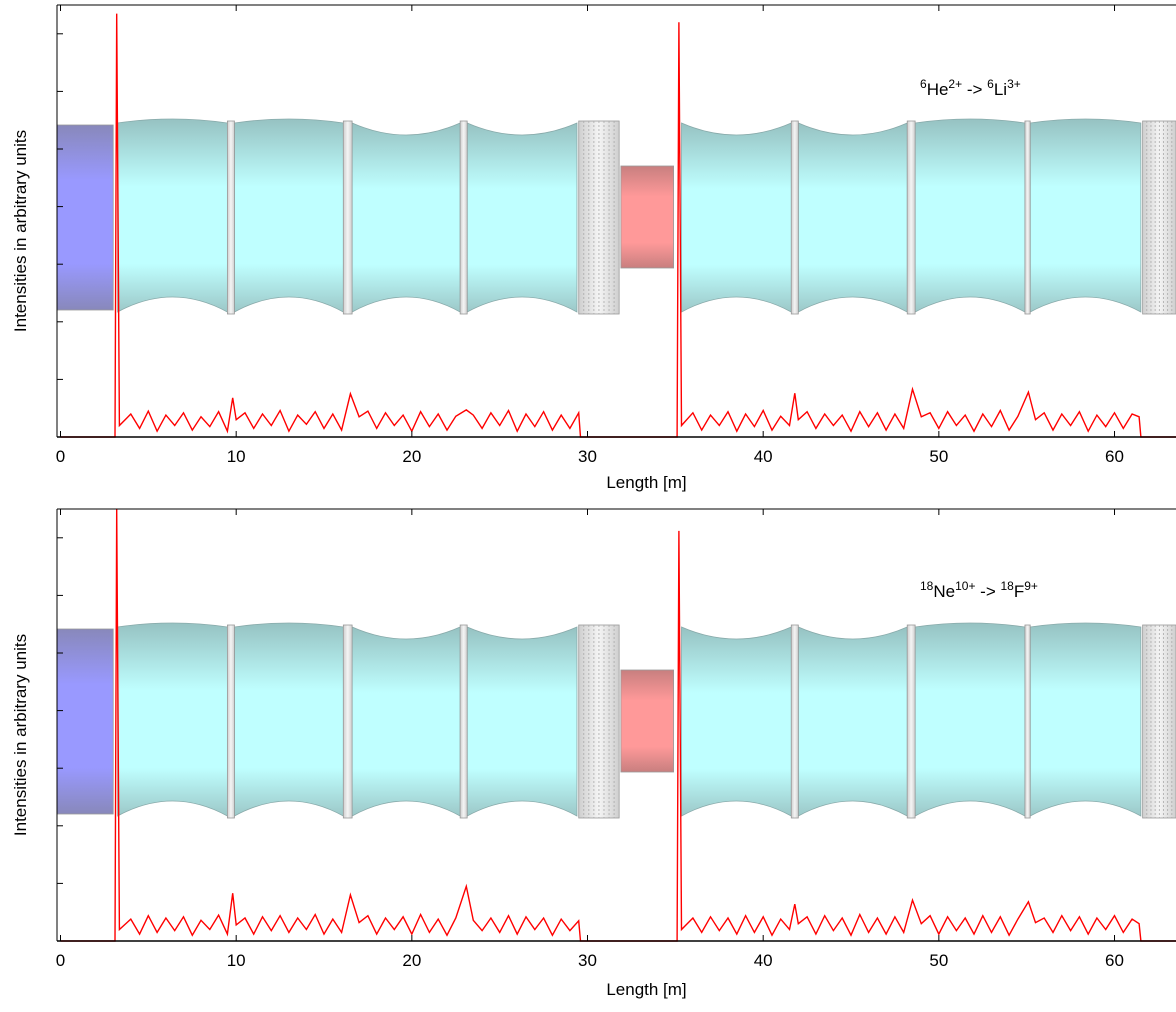 The height and width of the screenshot is (1012, 1176). Describe the element at coordinates (938, 89) in the screenshot. I see `annotation-part: He` at that location.